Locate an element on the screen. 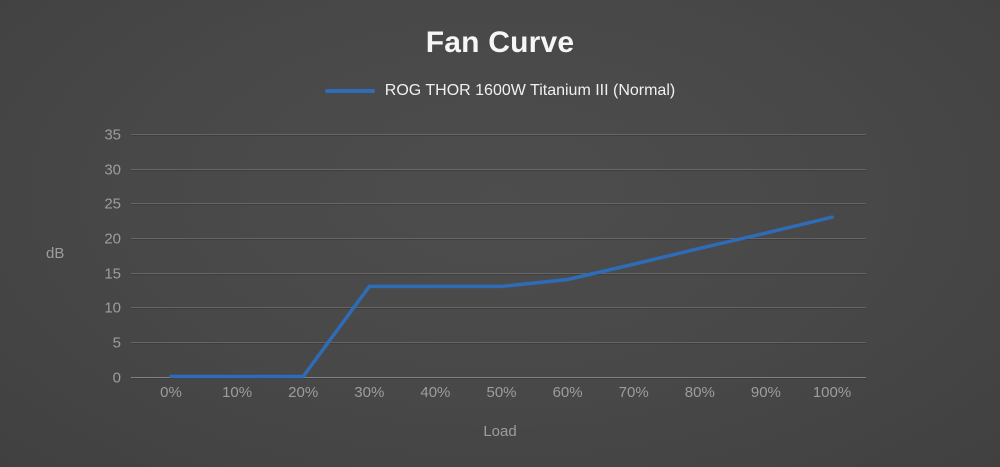 Image resolution: width=1000 pixels, height=467 pixels. x-tick-label: 60% is located at coordinates (568, 392).